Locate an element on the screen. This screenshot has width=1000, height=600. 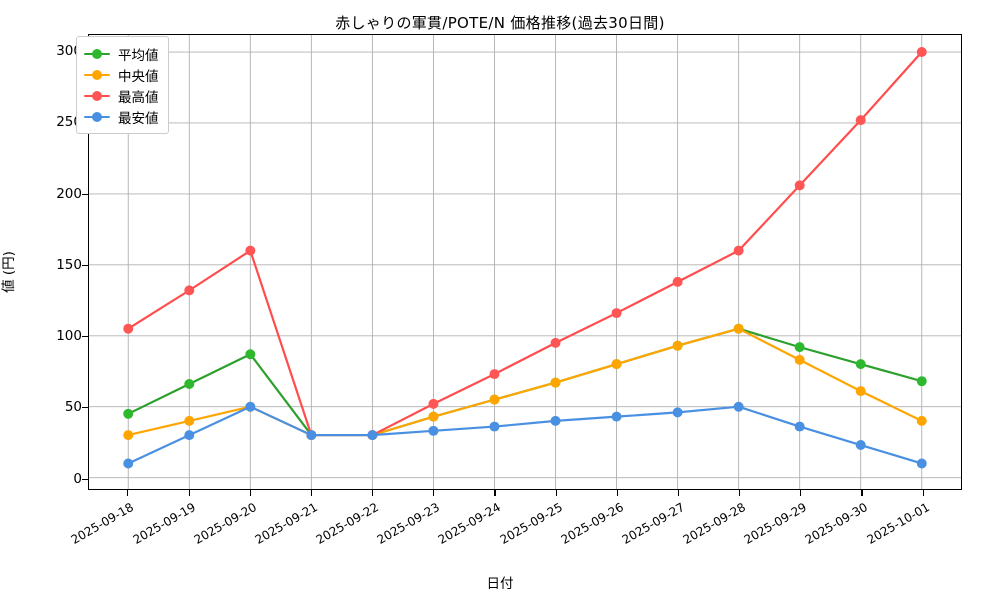
y-tick-label: 200 is located at coordinates (69, 193).